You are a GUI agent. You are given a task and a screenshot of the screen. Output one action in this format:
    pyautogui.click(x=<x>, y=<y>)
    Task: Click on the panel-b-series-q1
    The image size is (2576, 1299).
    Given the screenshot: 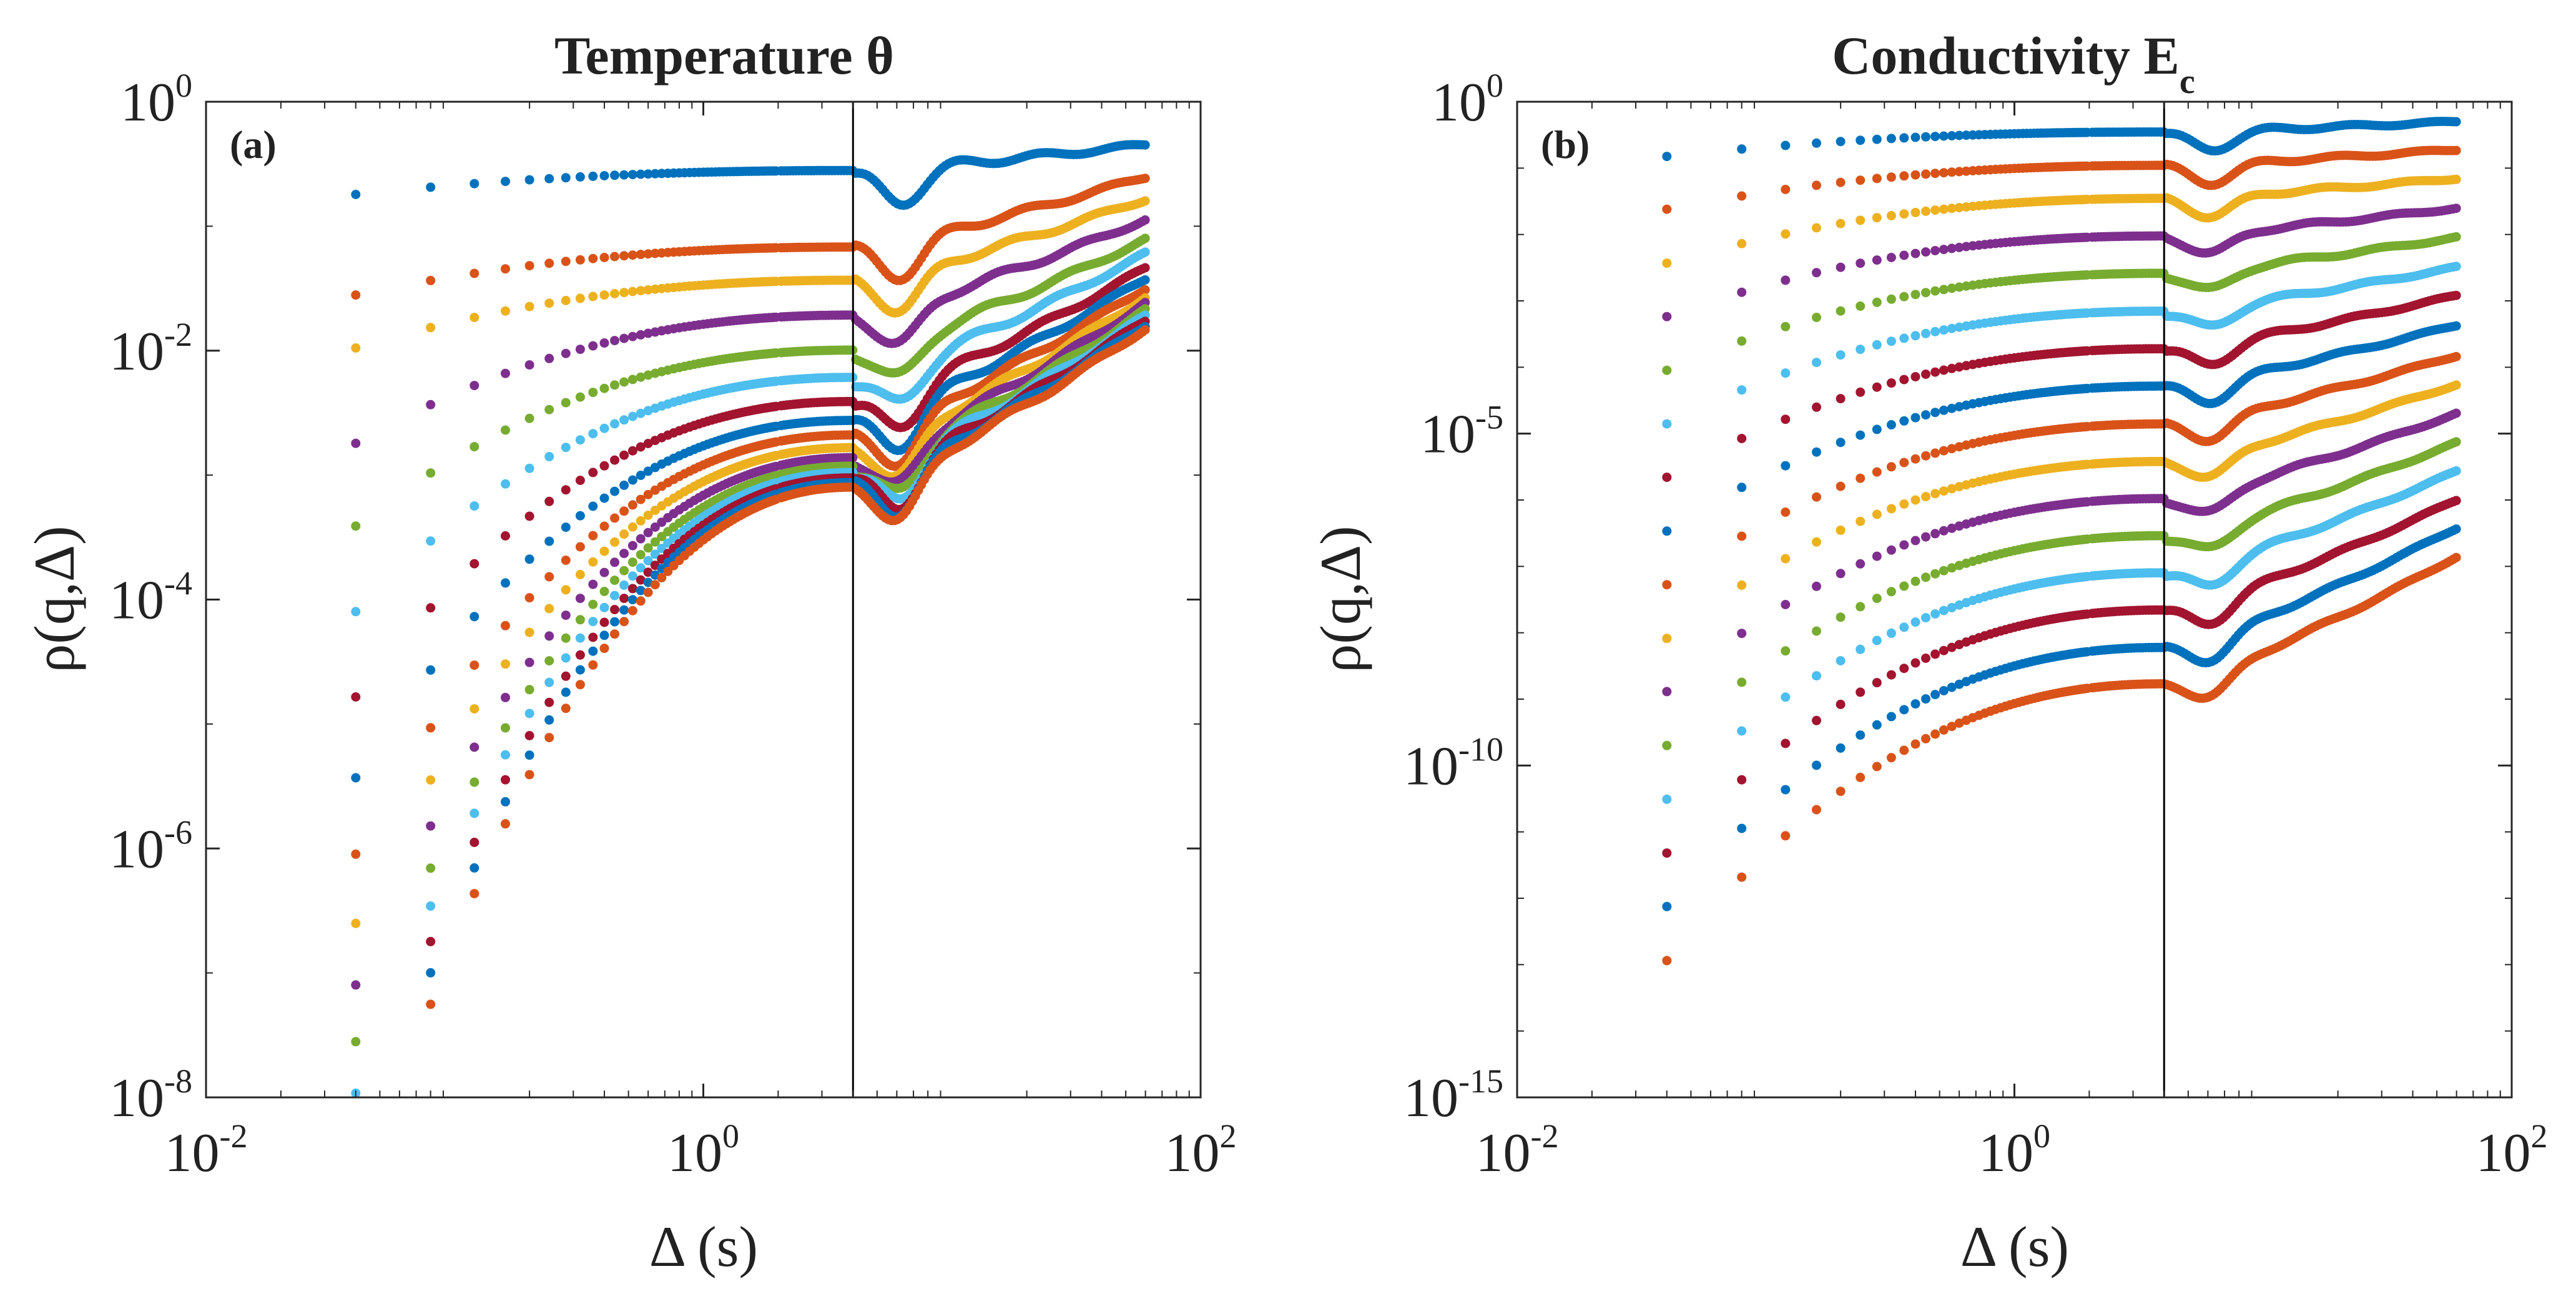 What is the action you would take?
    pyautogui.click(x=2061, y=140)
    